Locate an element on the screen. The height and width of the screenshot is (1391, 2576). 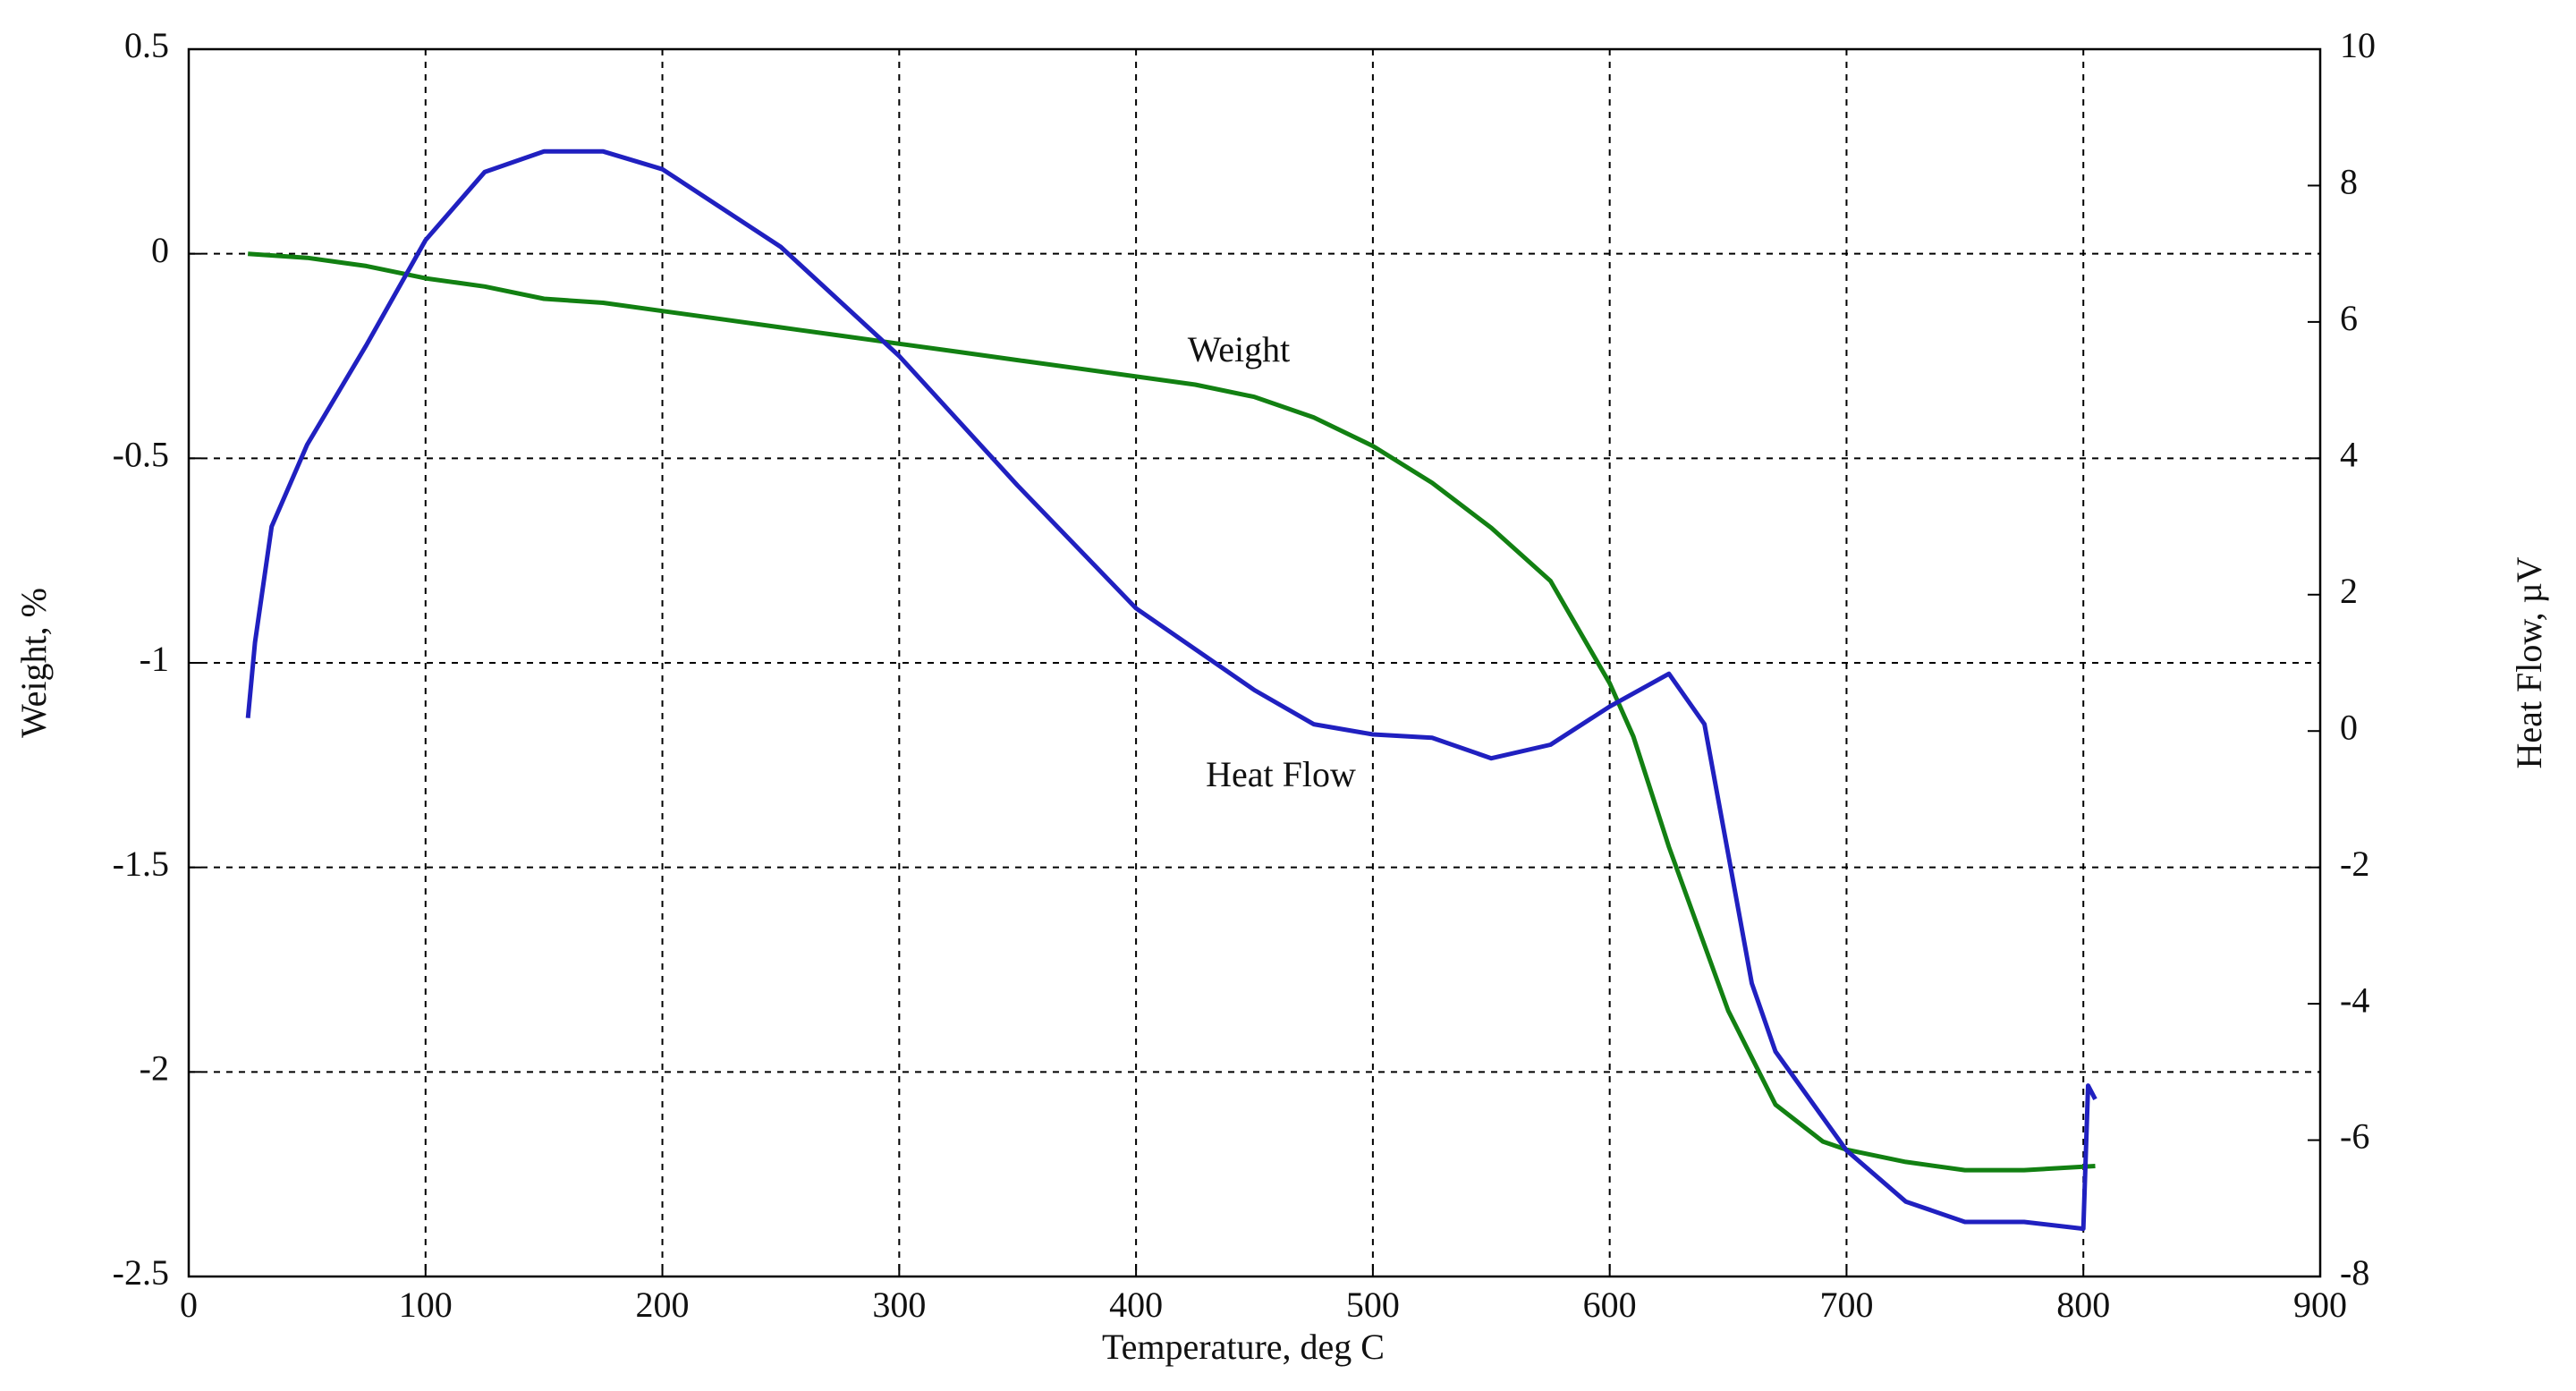
y2-tick-label: -6 is located at coordinates (2354, 1136).